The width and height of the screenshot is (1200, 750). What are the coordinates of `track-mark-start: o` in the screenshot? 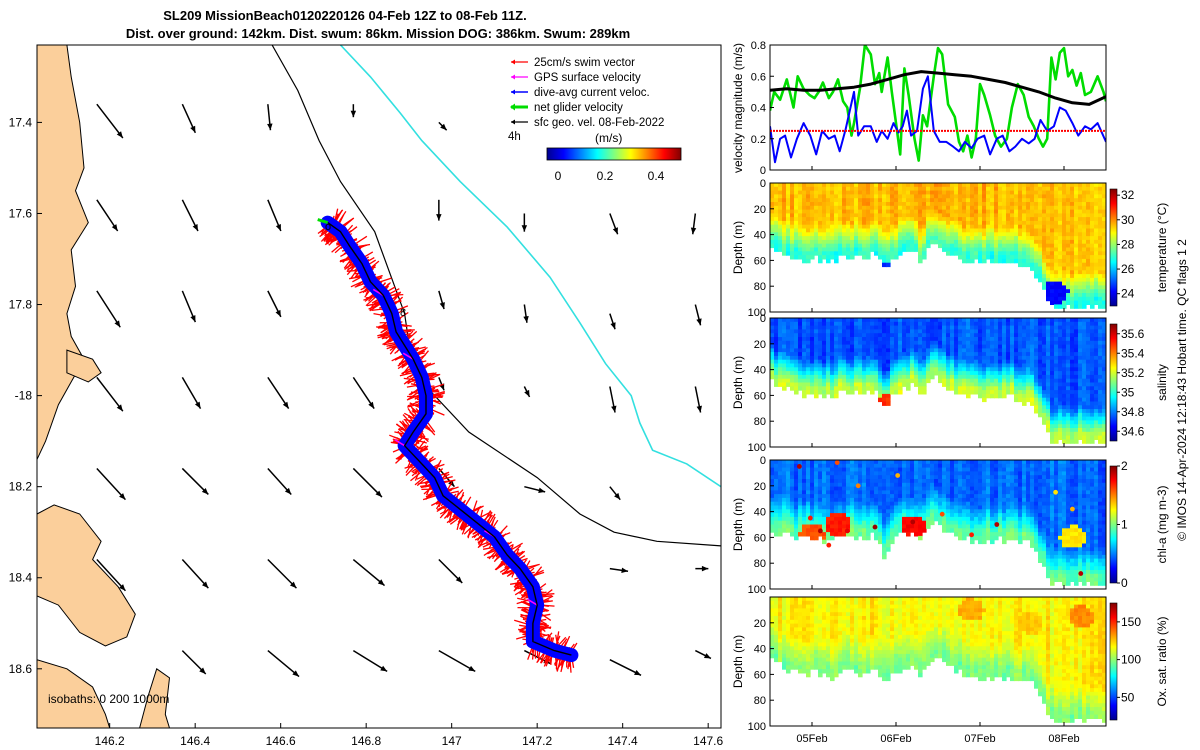 It's located at (328, 227).